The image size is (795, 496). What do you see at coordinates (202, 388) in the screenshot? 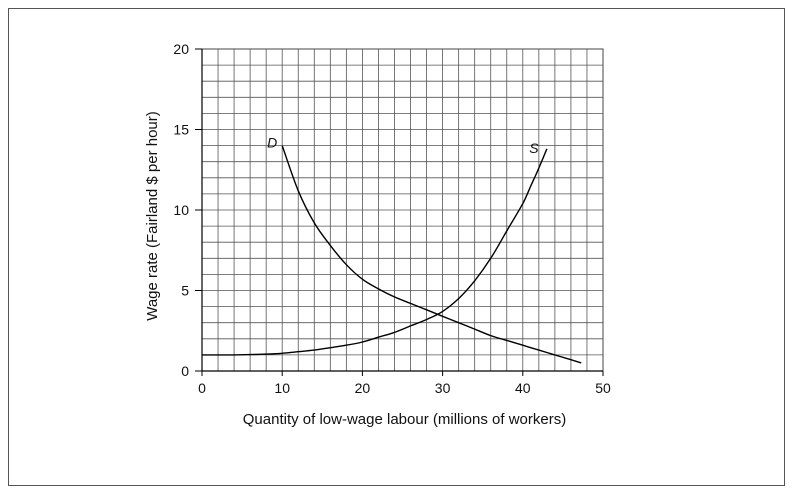
I see `x-tick-label: 0` at bounding box center [202, 388].